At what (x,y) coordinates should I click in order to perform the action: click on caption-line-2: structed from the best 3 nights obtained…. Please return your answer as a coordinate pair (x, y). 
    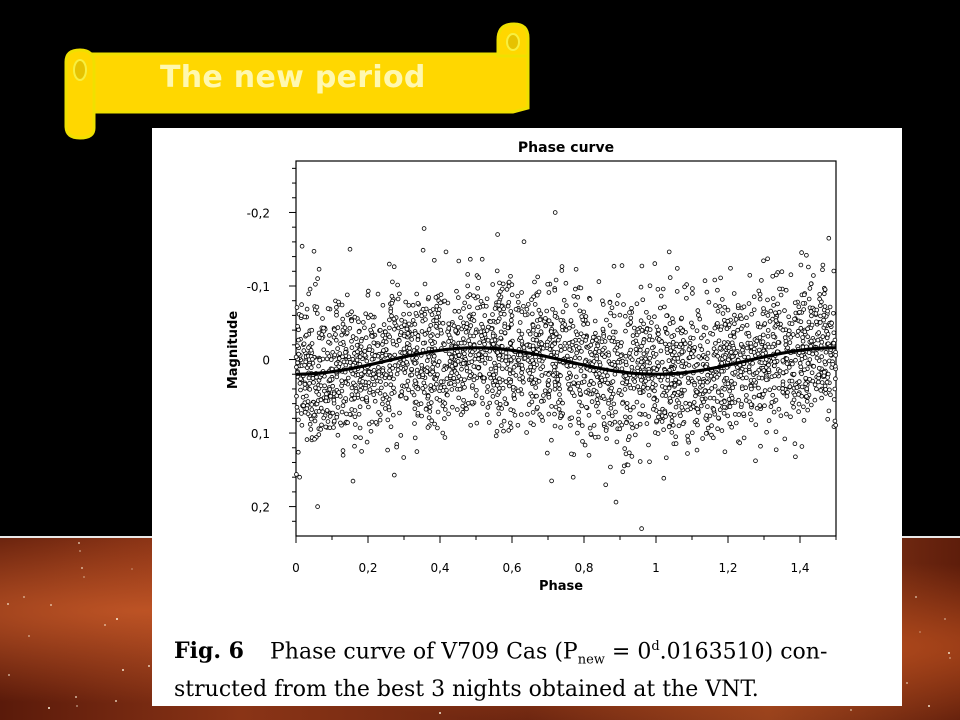
    Looking at the image, I should click on (466, 689).